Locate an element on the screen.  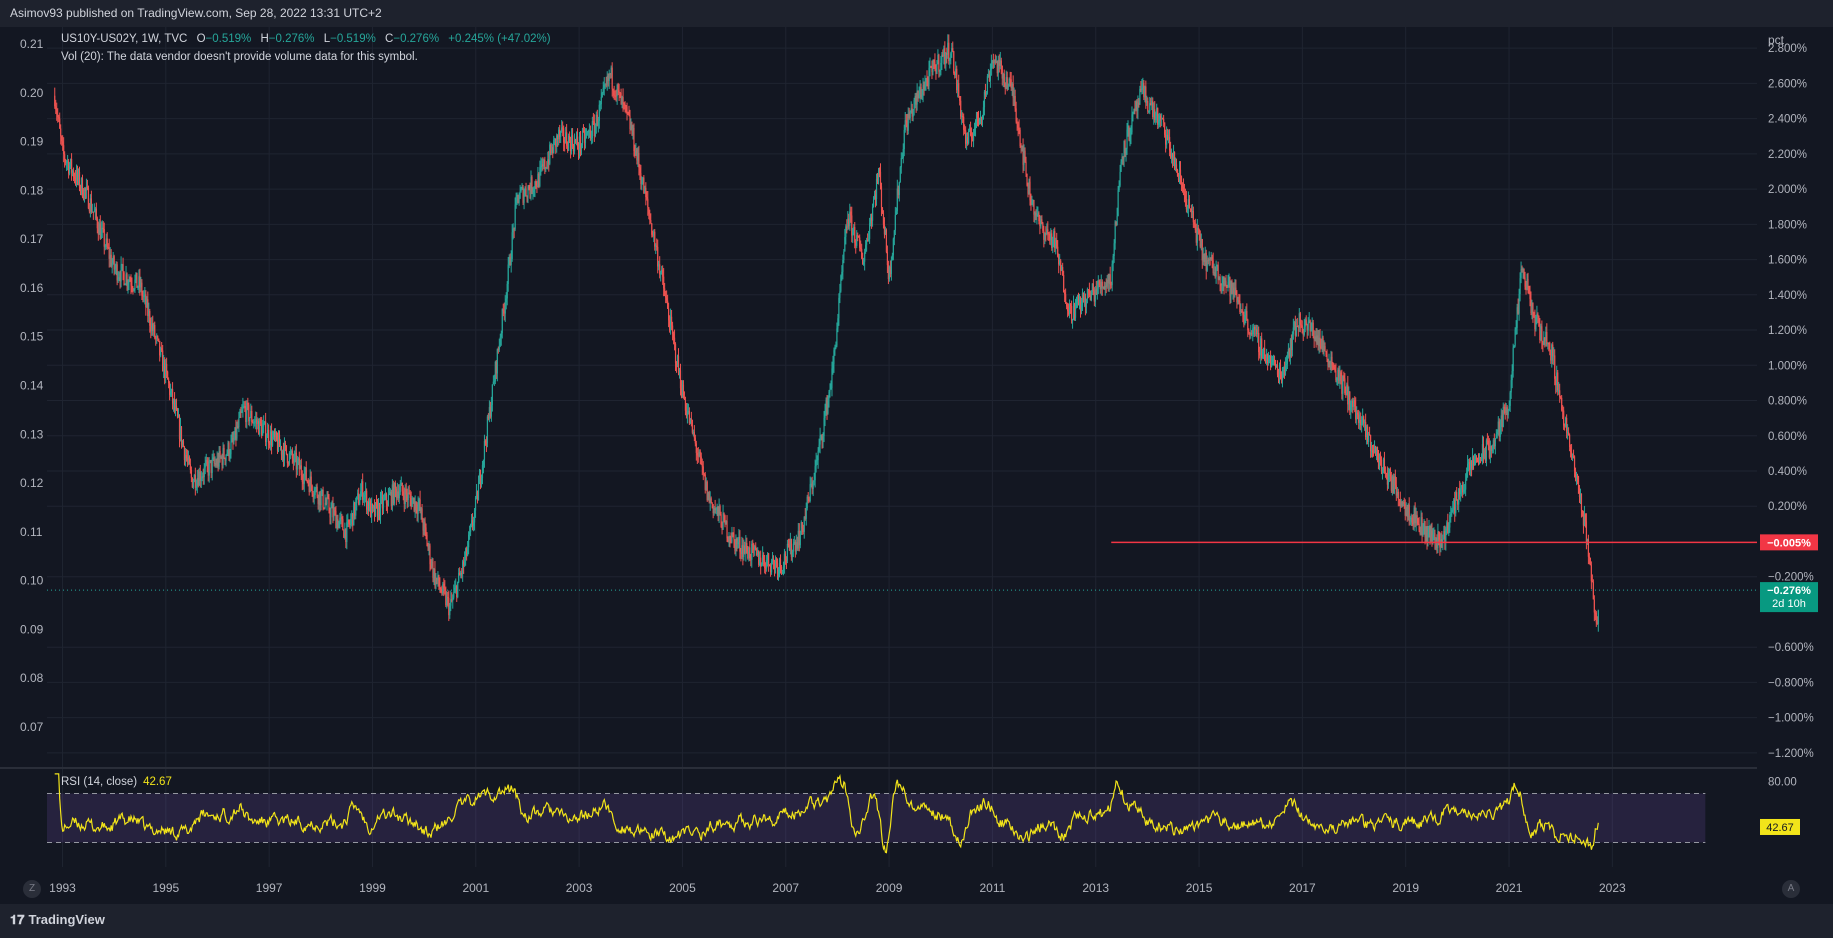
auto-scale-button: A is located at coordinates (1791, 889).